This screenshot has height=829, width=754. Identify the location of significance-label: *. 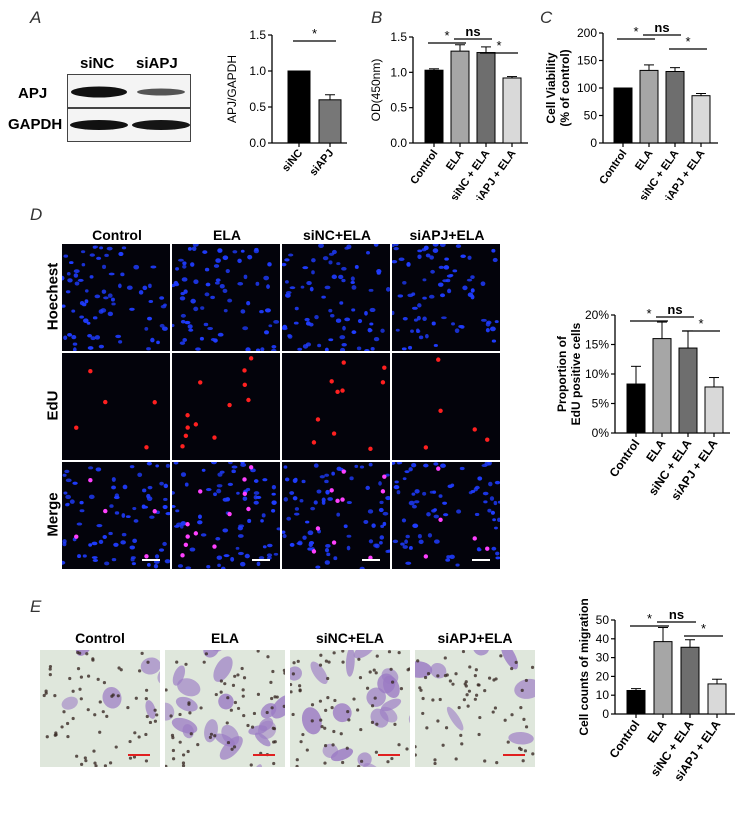
(314, 33).